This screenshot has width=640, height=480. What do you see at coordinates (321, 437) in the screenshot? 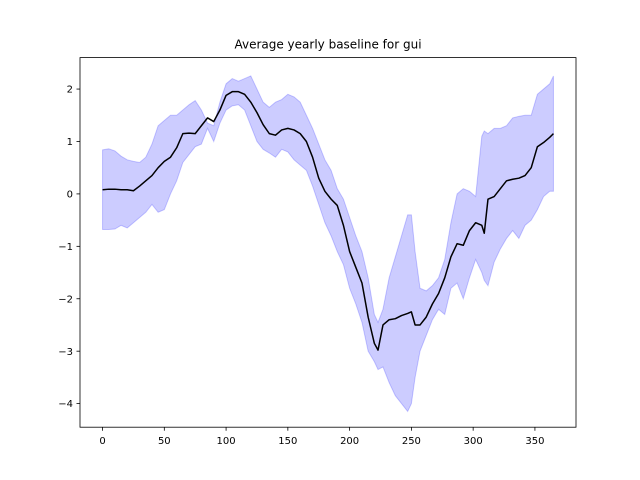
I see `x-axis: 0 50 100 150 200 250 300 350` at bounding box center [321, 437].